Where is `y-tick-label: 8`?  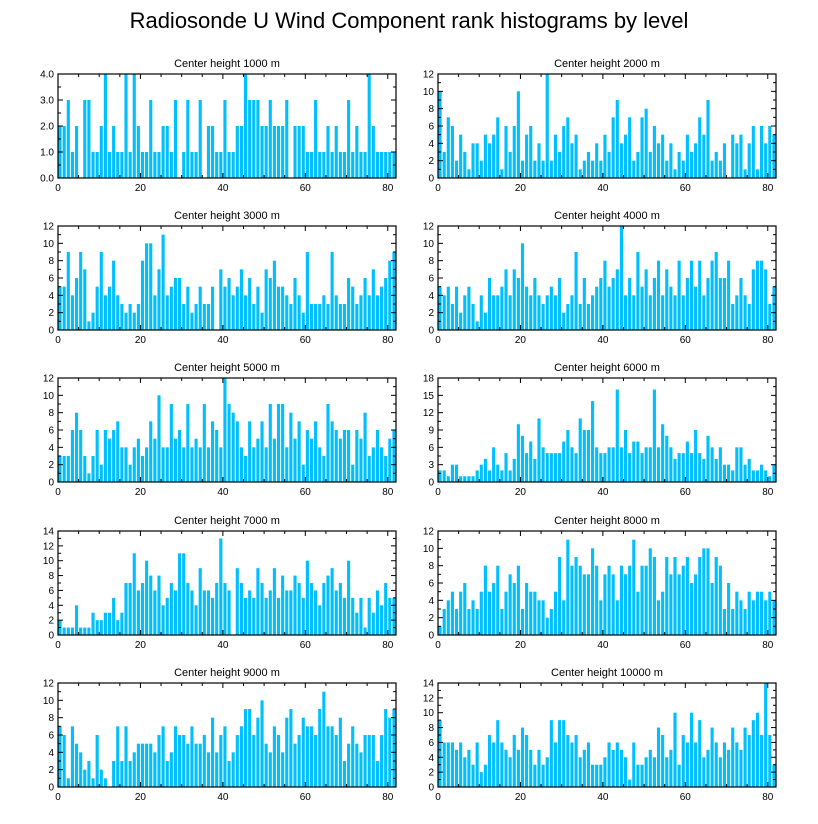 y-tick-label: 8 is located at coordinates (431, 109).